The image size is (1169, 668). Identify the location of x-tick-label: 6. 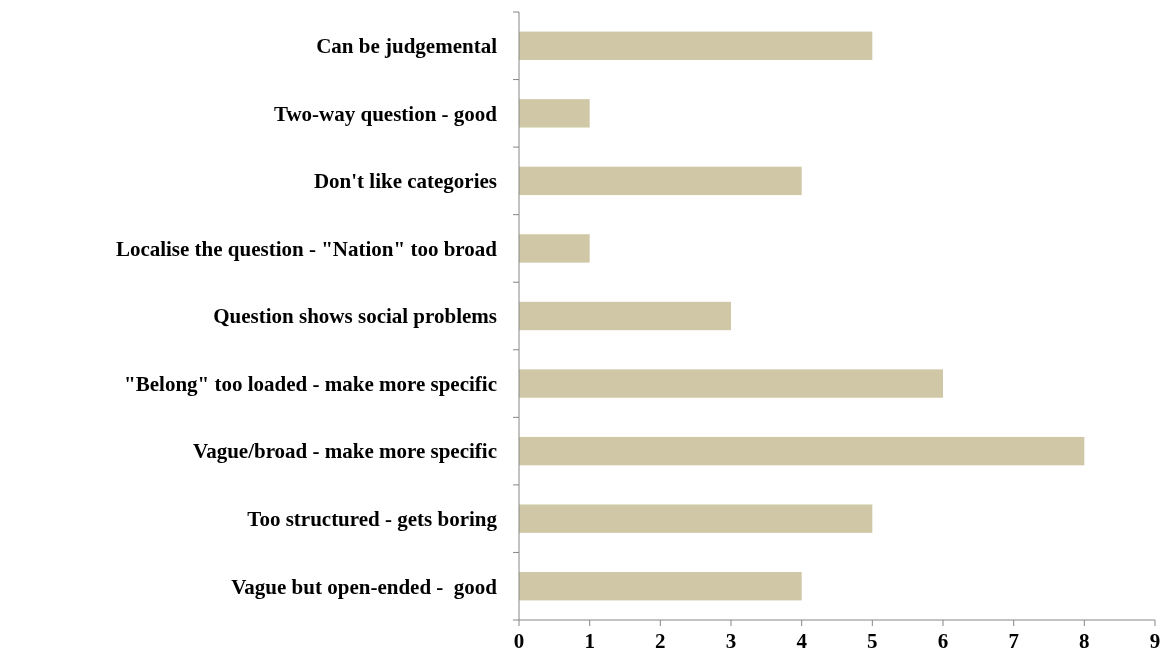
(943, 641).